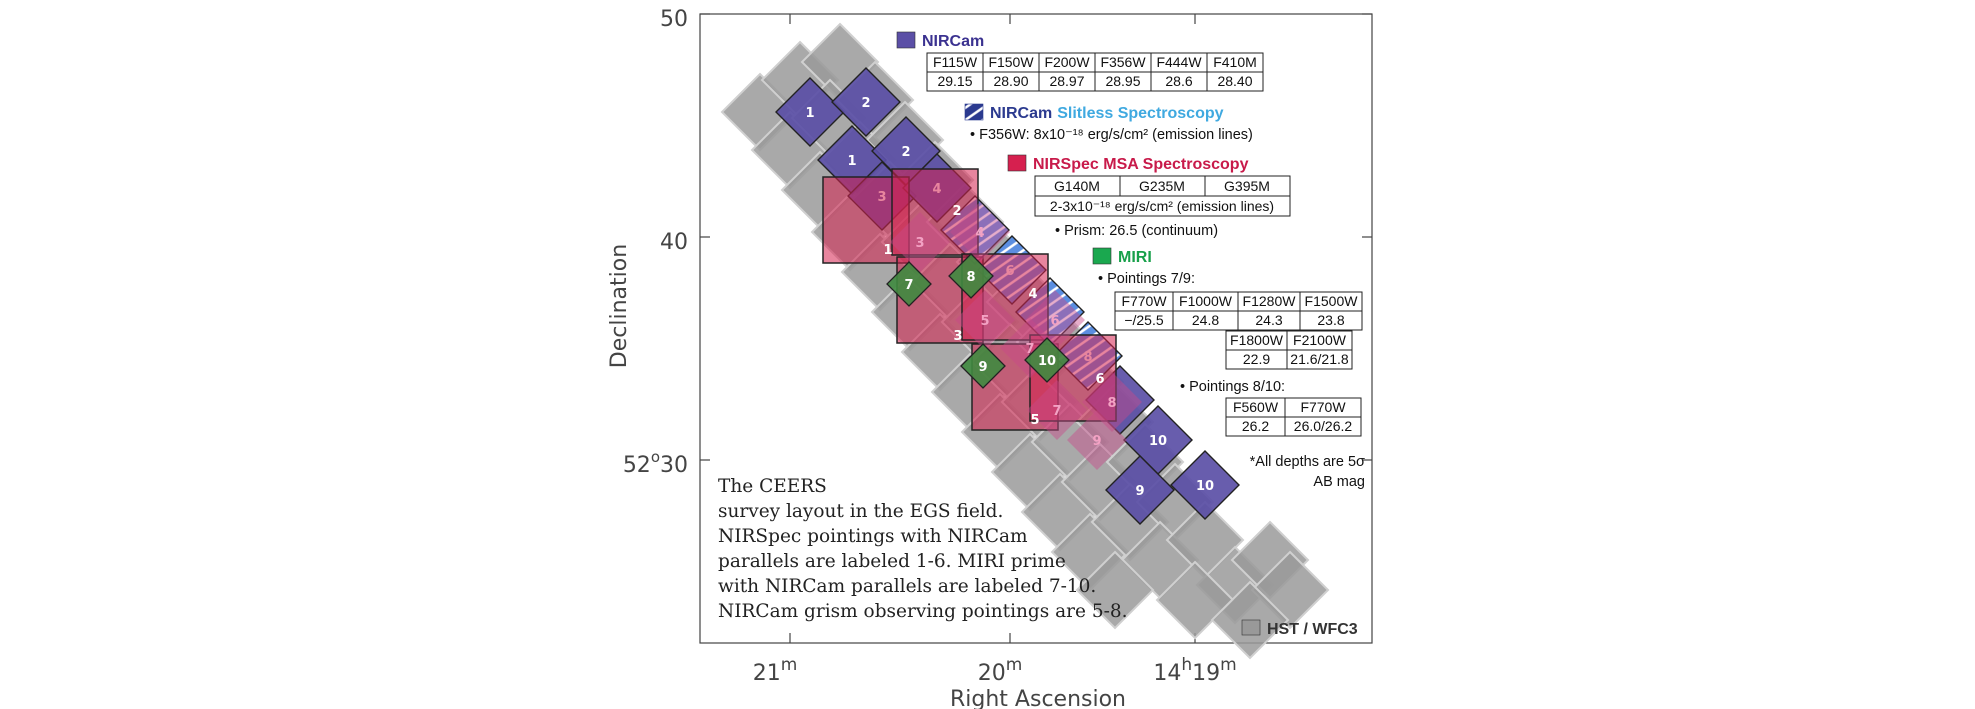 The height and width of the screenshot is (709, 1975). Describe the element at coordinates (1332, 301) in the screenshot. I see `miri-t1-filter: F1500W` at that location.